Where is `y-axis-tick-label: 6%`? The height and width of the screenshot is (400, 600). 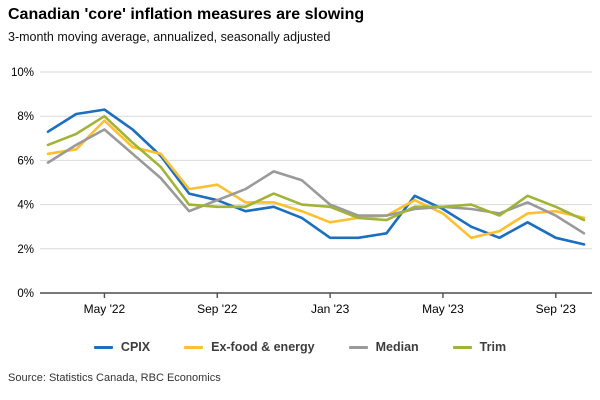 y-axis-tick-label: 6% is located at coordinates (25, 161).